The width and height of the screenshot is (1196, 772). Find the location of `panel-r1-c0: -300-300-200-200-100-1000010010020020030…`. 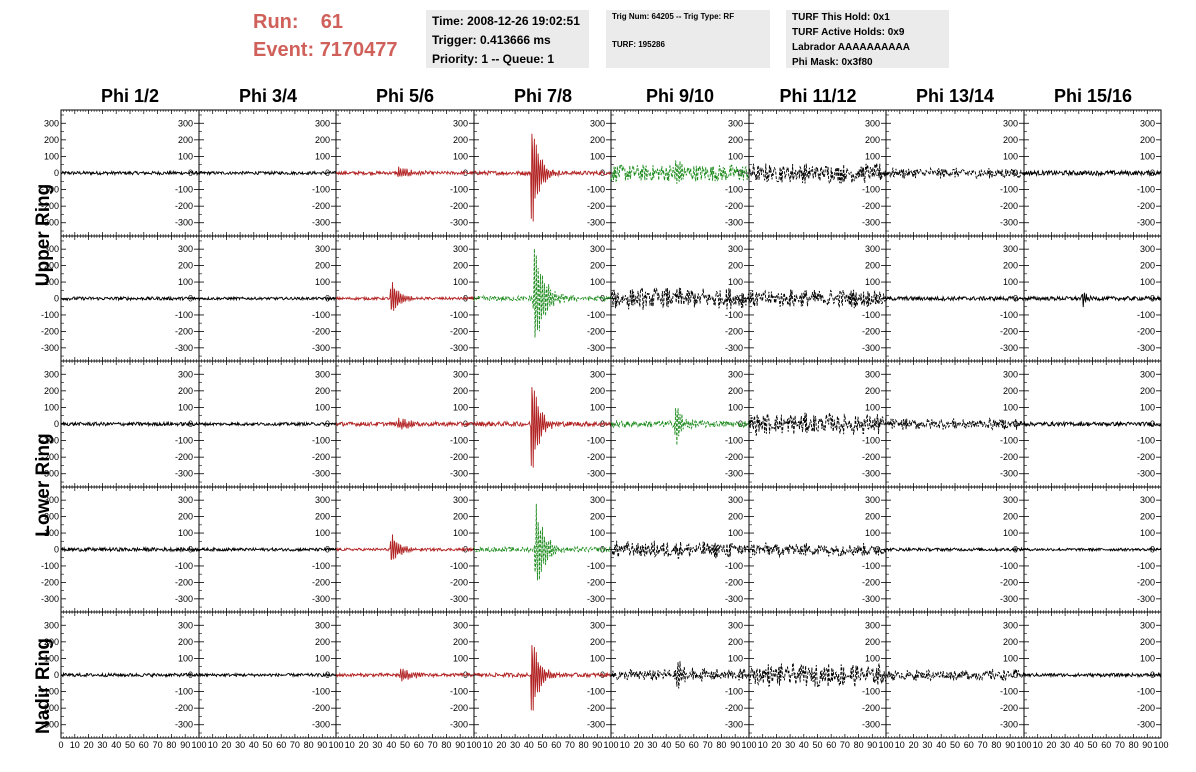

panel-r1-c0: -300-300-200-200-100-1000010010020020030… is located at coordinates (120, 298).